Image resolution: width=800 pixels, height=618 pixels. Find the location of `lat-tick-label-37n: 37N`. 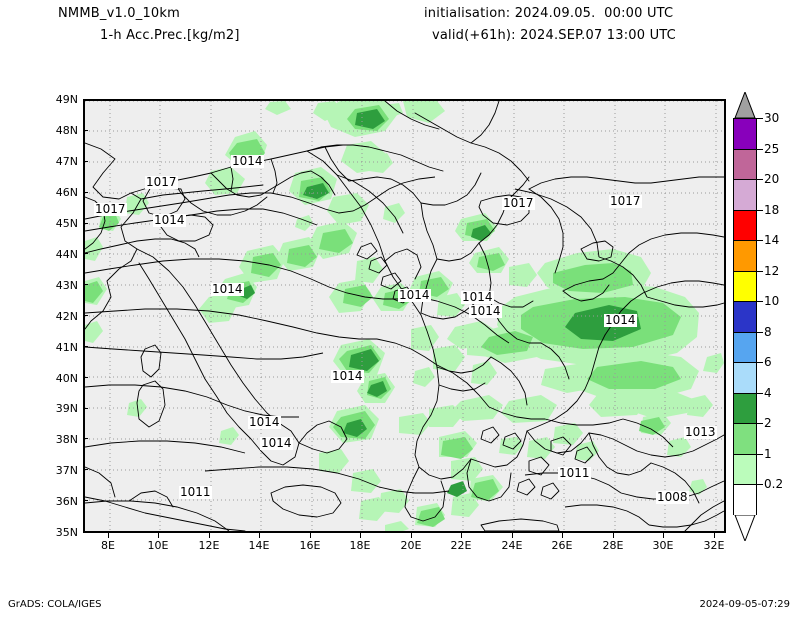

lat-tick-label-37n: 37N is located at coordinates (66, 470).